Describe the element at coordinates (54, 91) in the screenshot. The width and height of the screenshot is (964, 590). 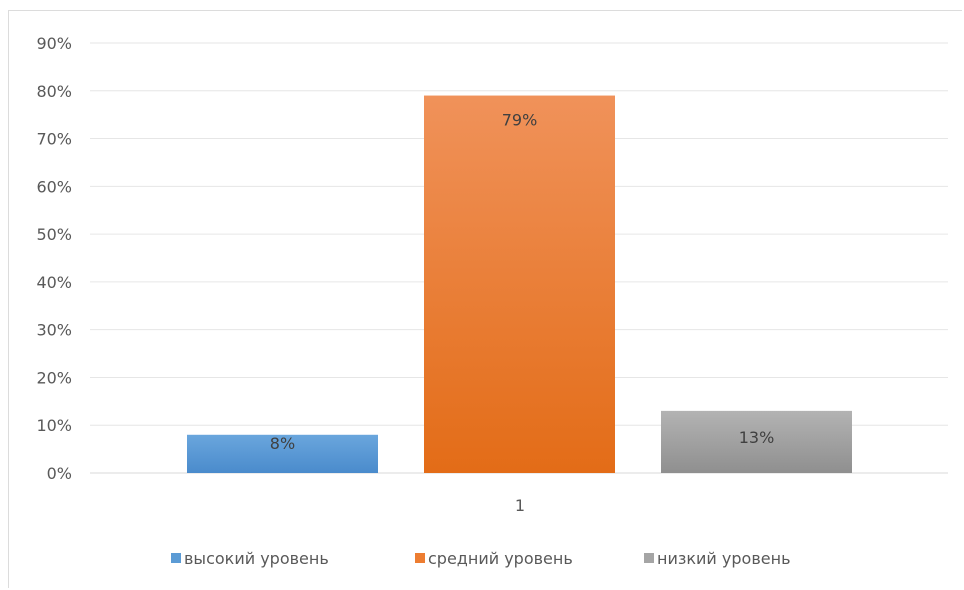
I see `y-tick-label: 80%` at that location.